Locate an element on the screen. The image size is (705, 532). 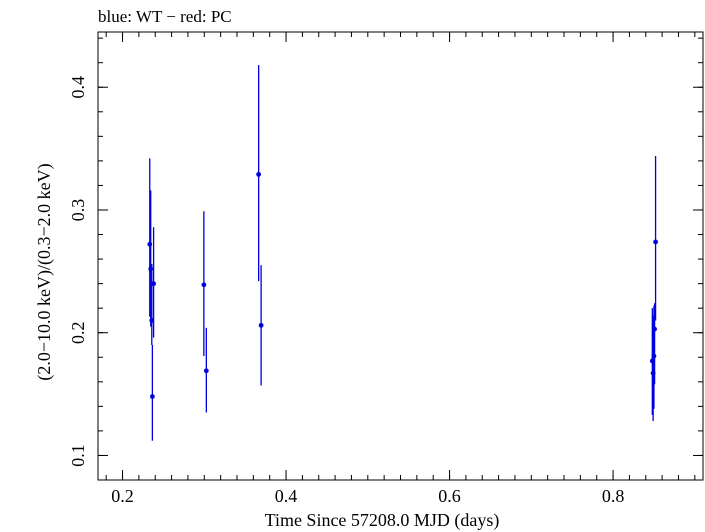
chart-title: blue: WT − red: PC is located at coordinates (165, 16).